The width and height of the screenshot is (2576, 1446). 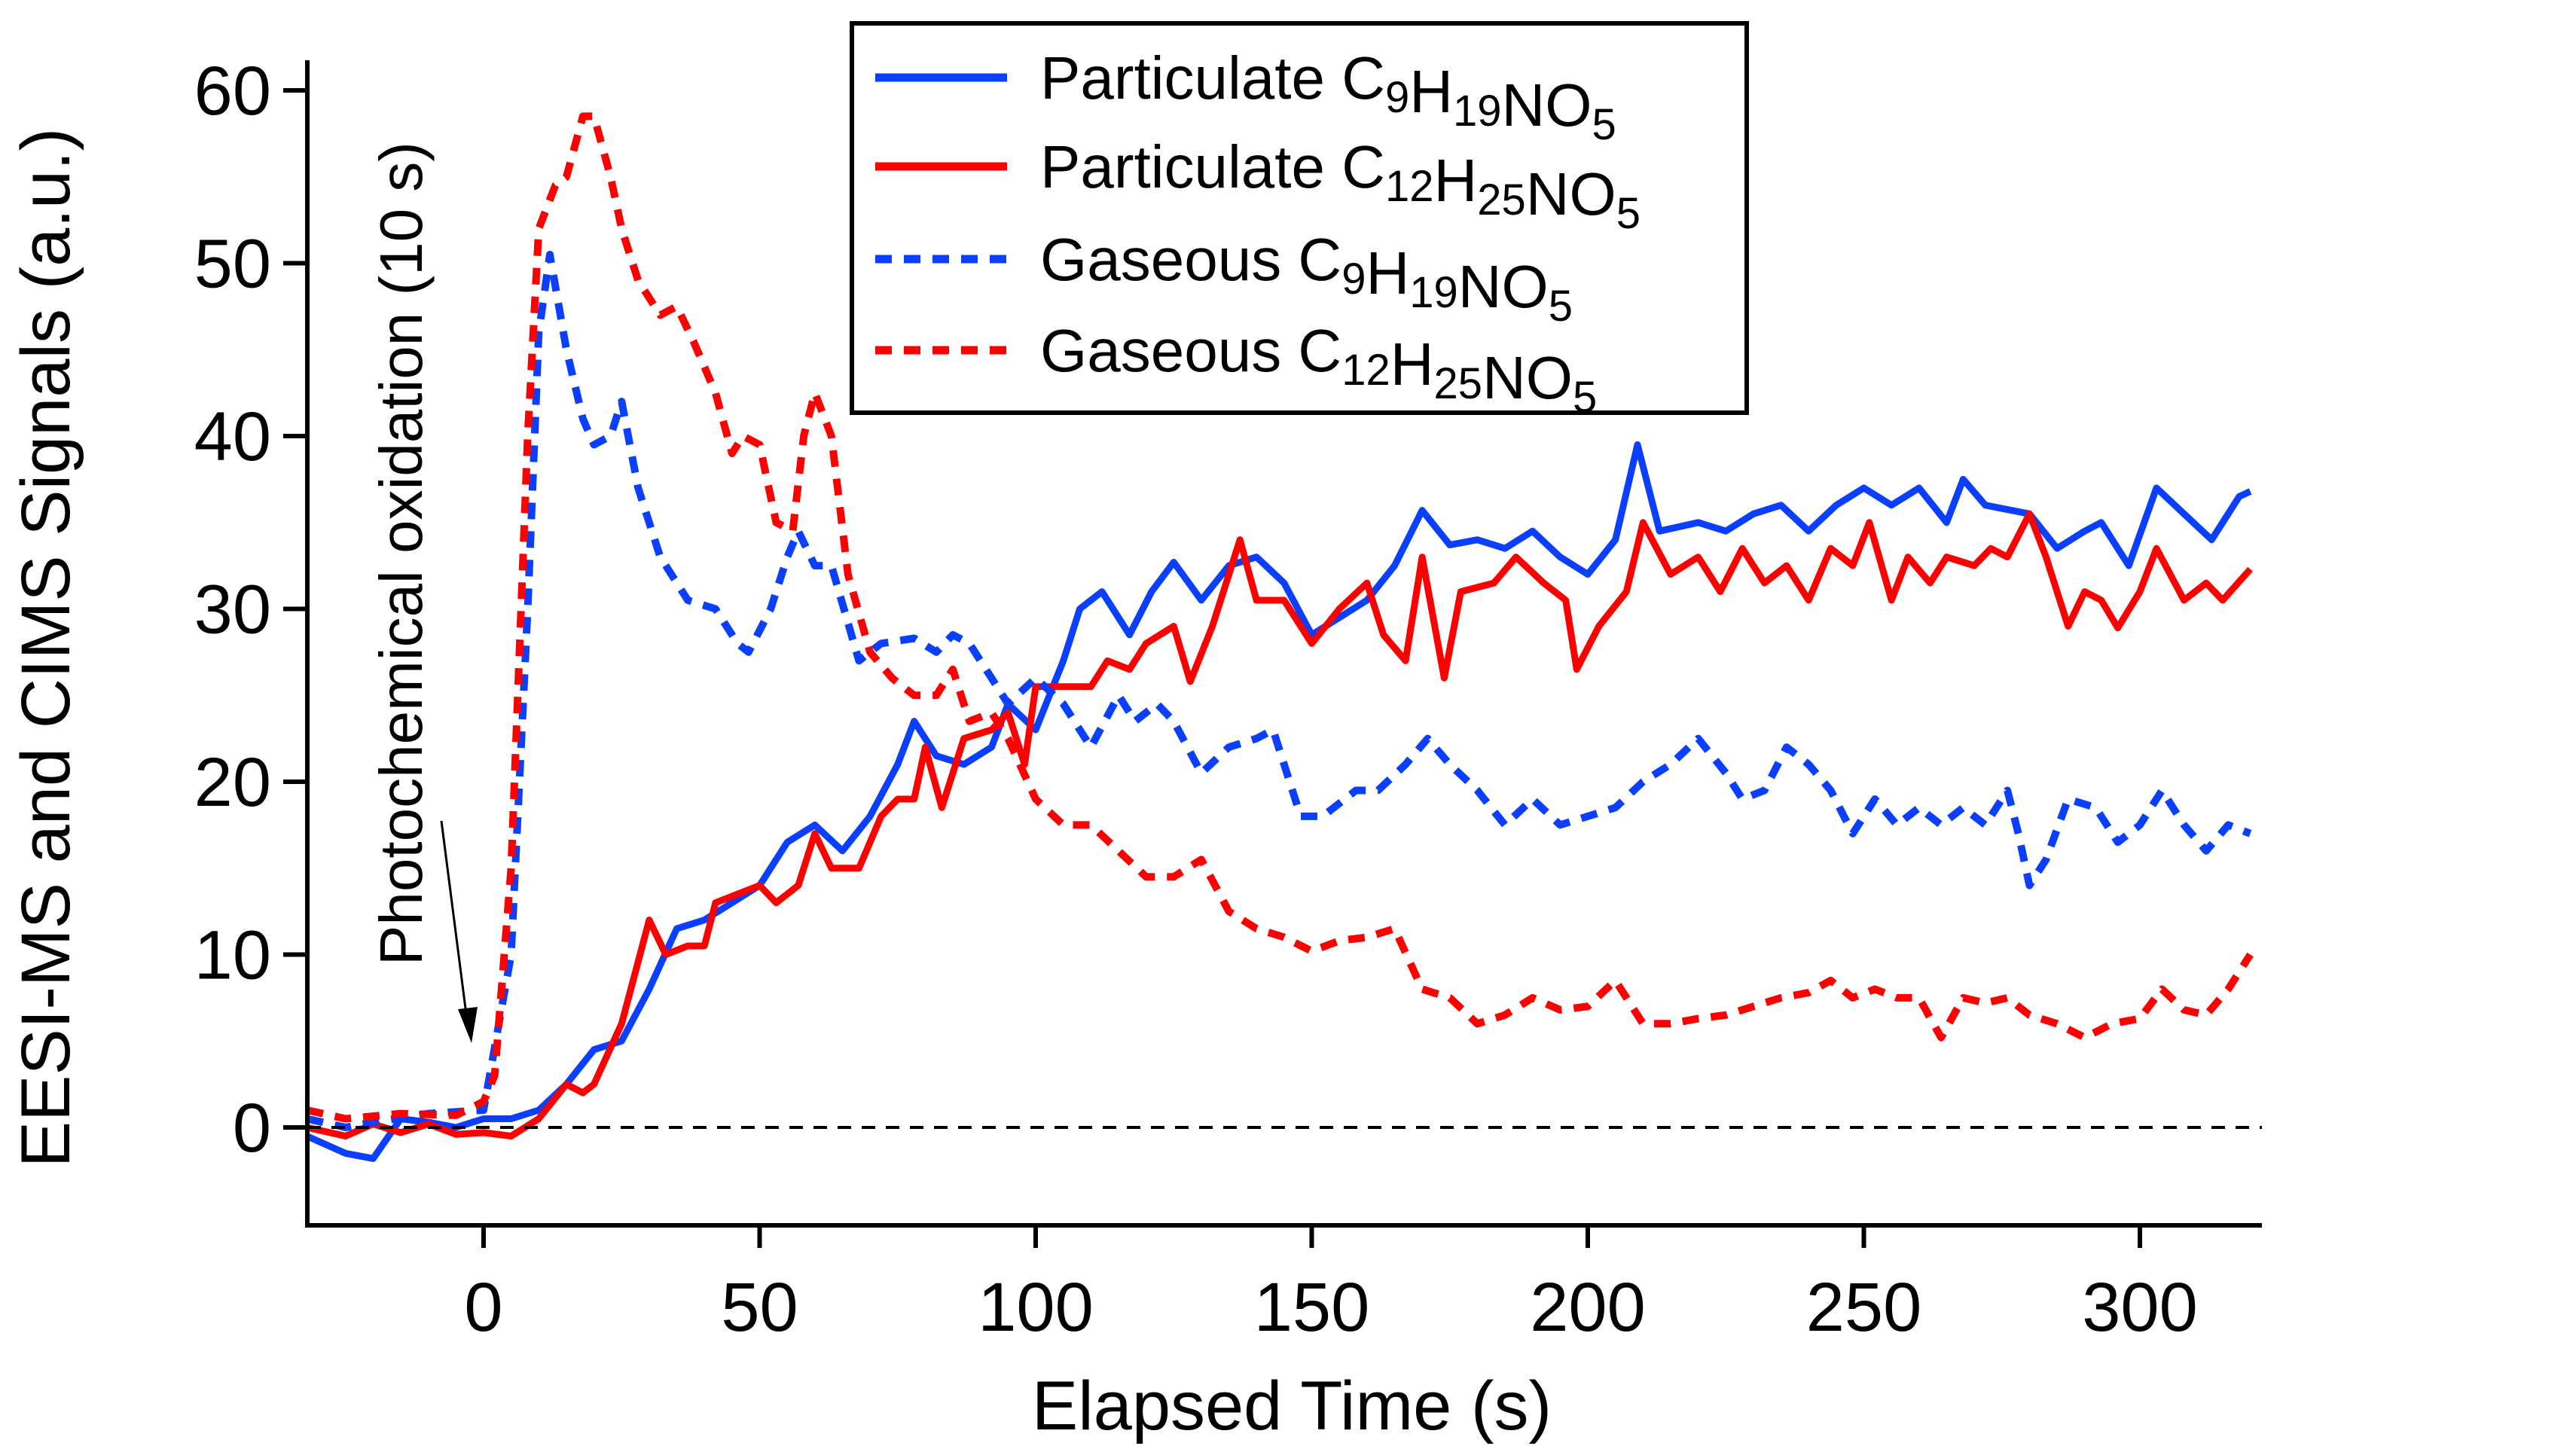 What do you see at coordinates (233, 610) in the screenshot?
I see `y-tick-label: 30` at bounding box center [233, 610].